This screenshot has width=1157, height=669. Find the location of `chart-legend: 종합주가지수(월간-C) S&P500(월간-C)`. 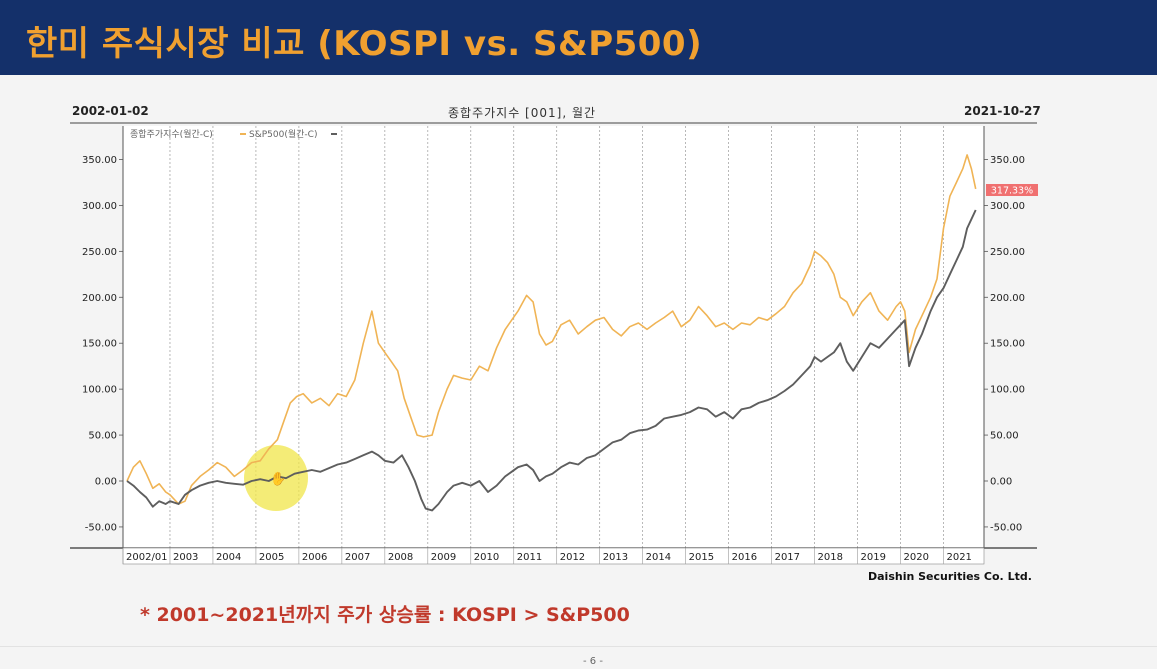

chart-legend: 종합주가지수(월간-C) S&P500(월간-C) is located at coordinates (233, 134).